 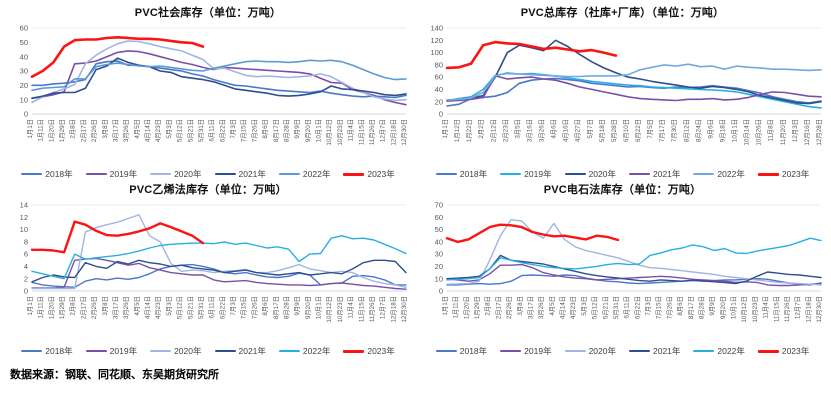 I want to click on x-tick-label: 12月30日, so click(x=404, y=309).